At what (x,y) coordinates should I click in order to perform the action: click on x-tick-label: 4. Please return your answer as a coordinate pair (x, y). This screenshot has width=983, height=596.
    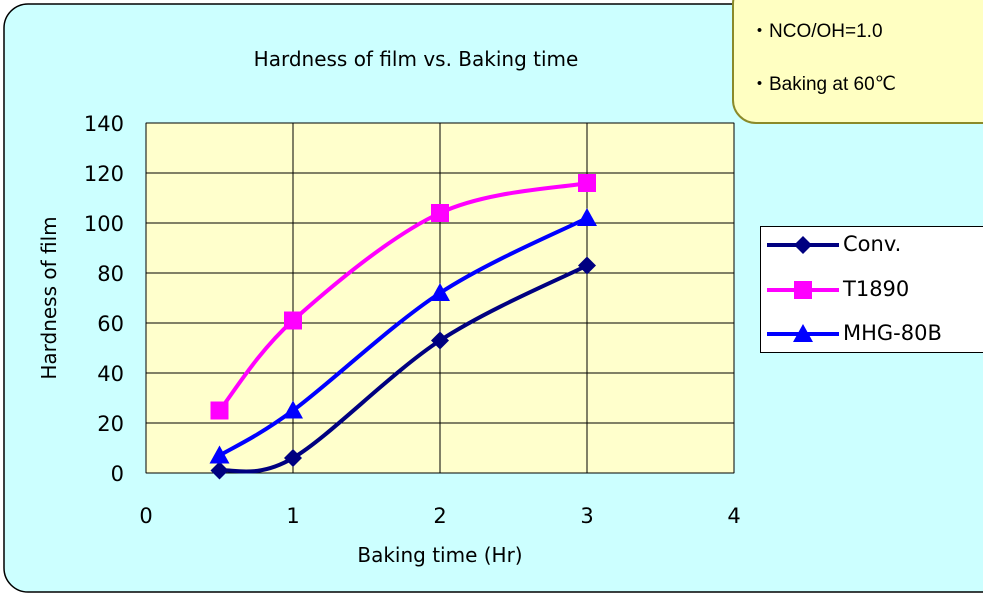
    Looking at the image, I should click on (733, 516).